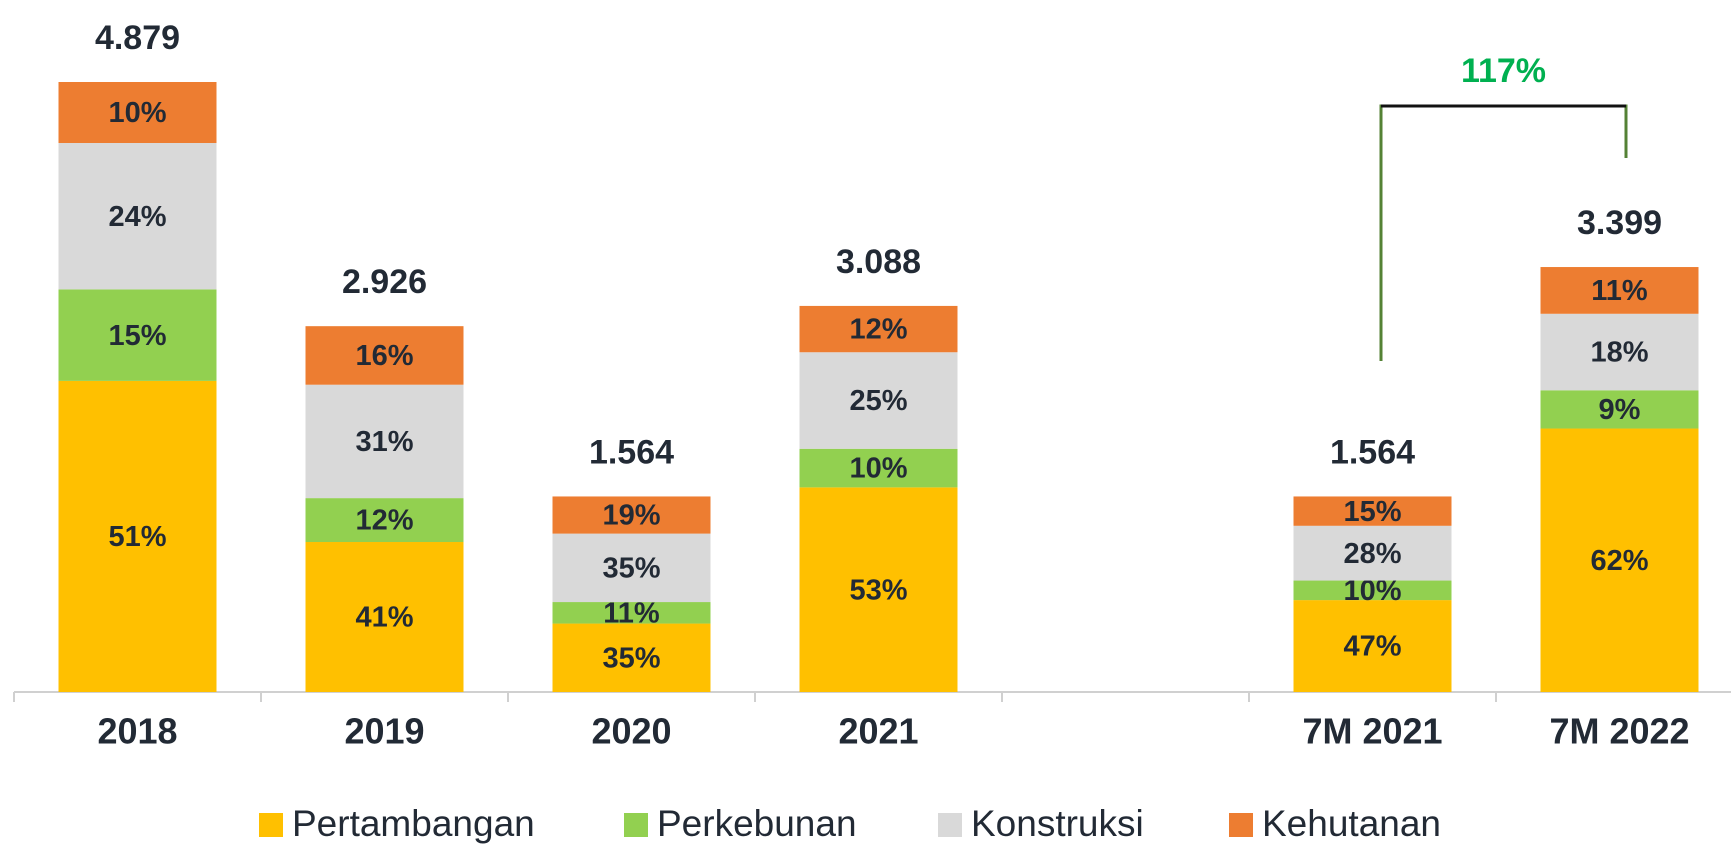 Image resolution: width=1731 pixels, height=849 pixels. Describe the element at coordinates (1619, 223) in the screenshot. I see `total-label: 3.399` at that location.